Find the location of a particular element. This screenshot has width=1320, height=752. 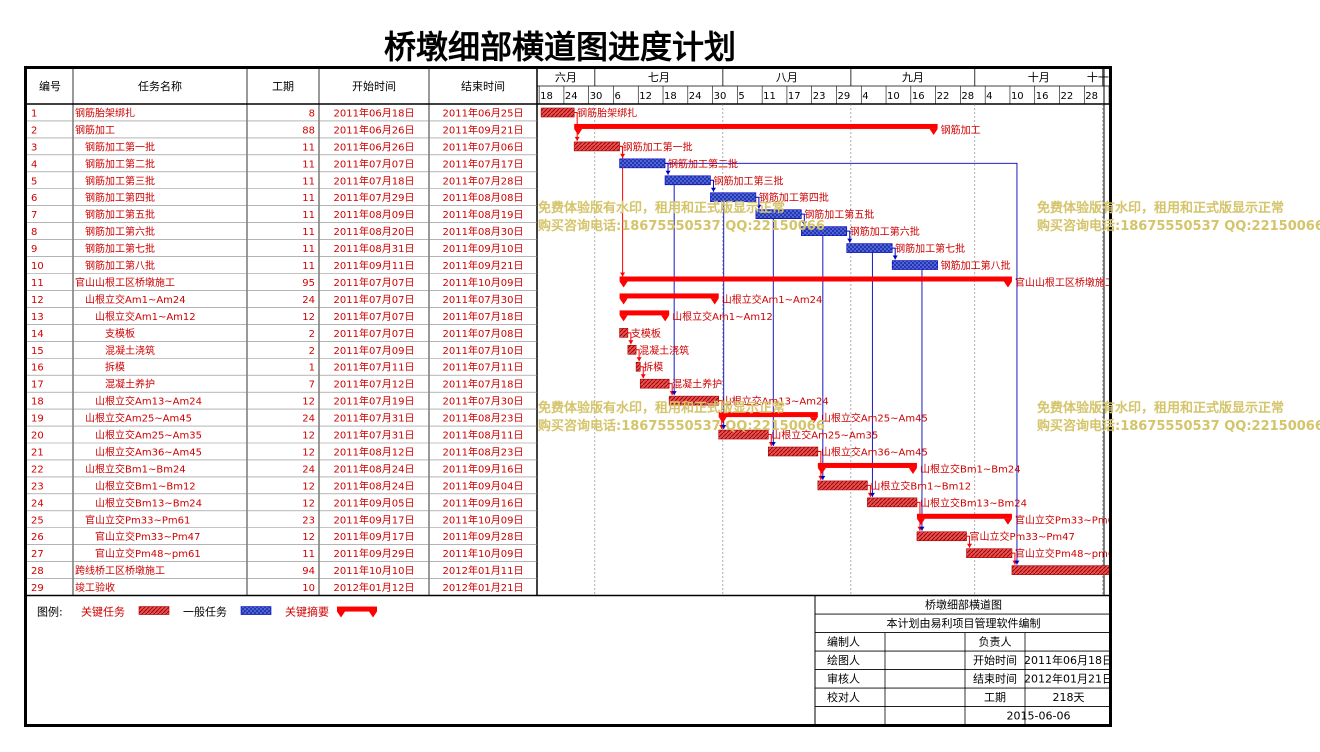

task-id: 24 is located at coordinates (37, 503).